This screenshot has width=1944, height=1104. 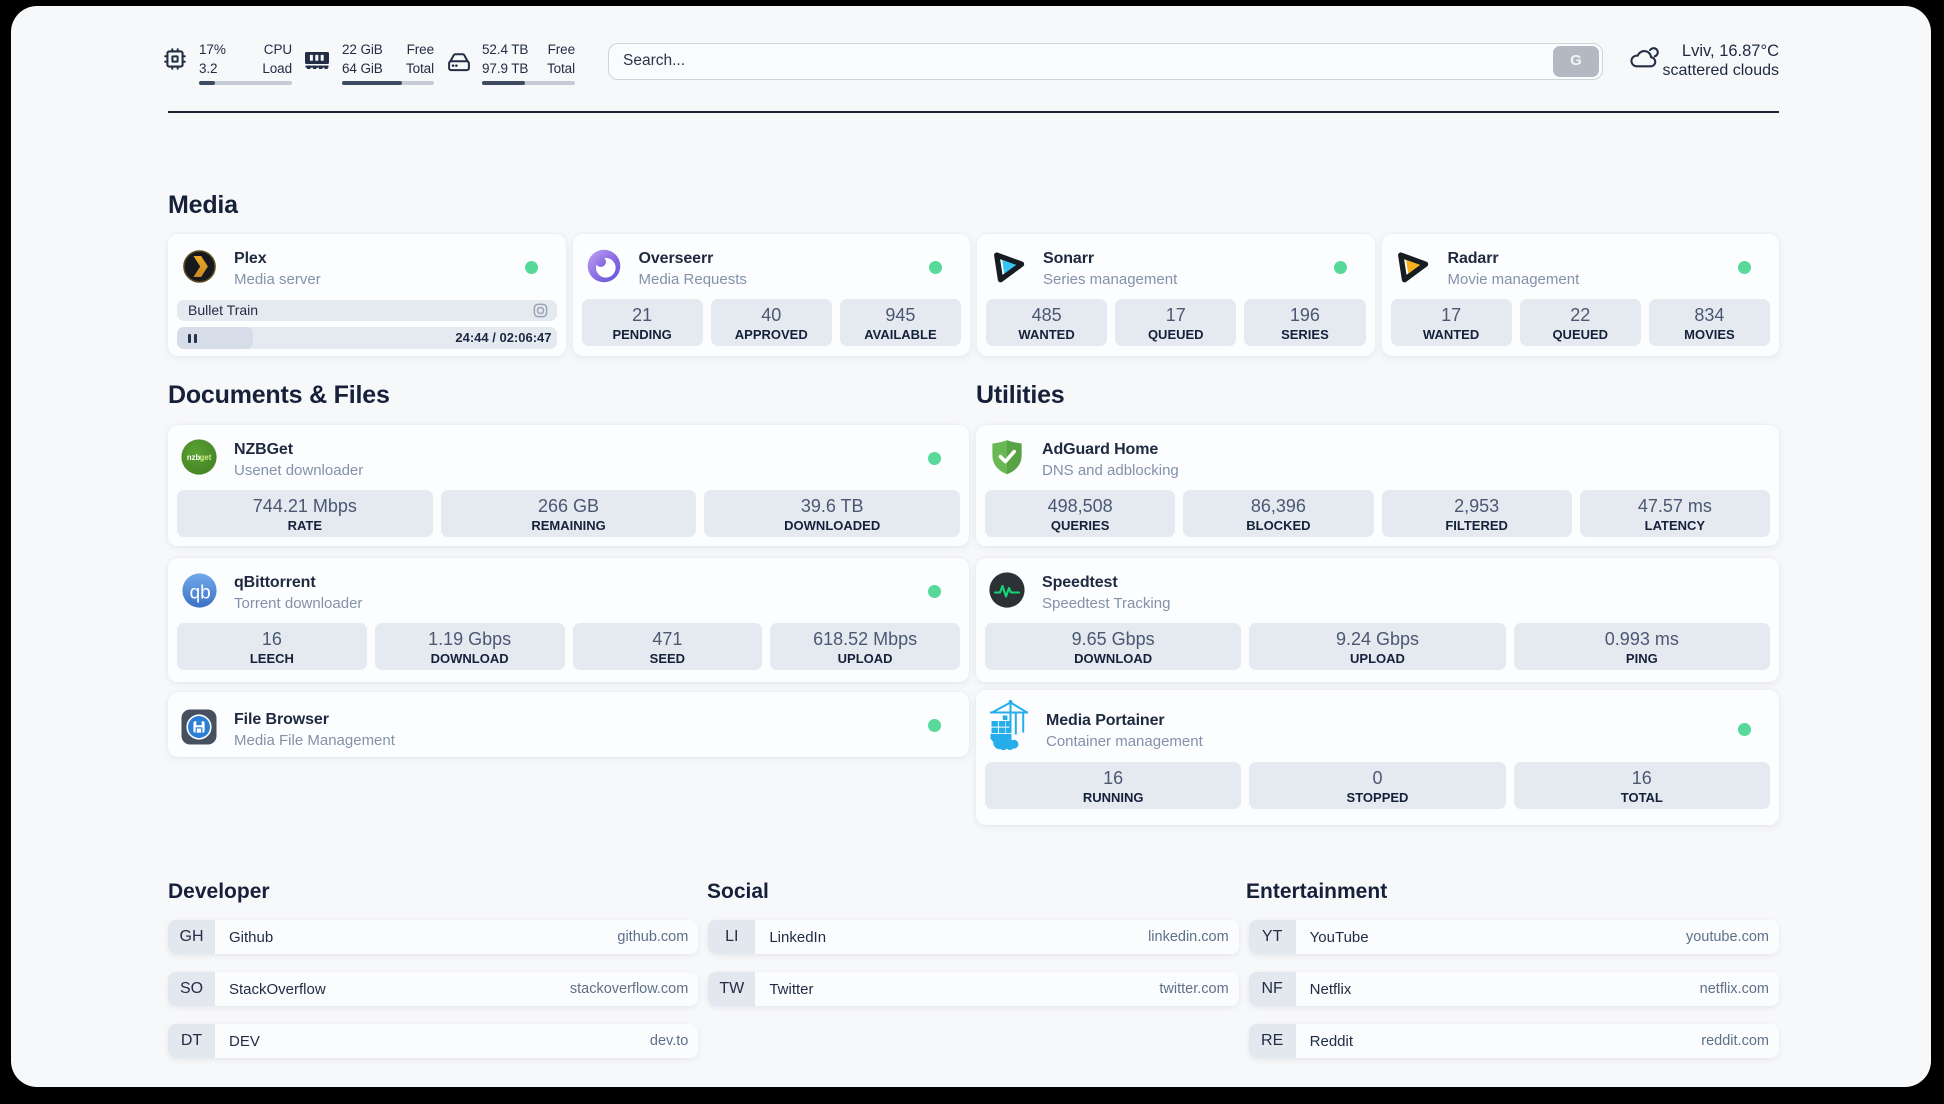 What do you see at coordinates (199, 592) in the screenshot?
I see `svg-text: qb` at bounding box center [199, 592].